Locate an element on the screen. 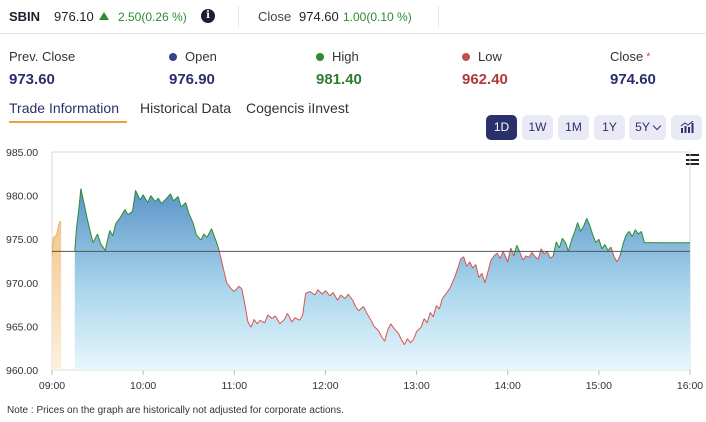 Image resolution: width=706 pixels, height=422 pixels. chart-type-button is located at coordinates (686, 127).